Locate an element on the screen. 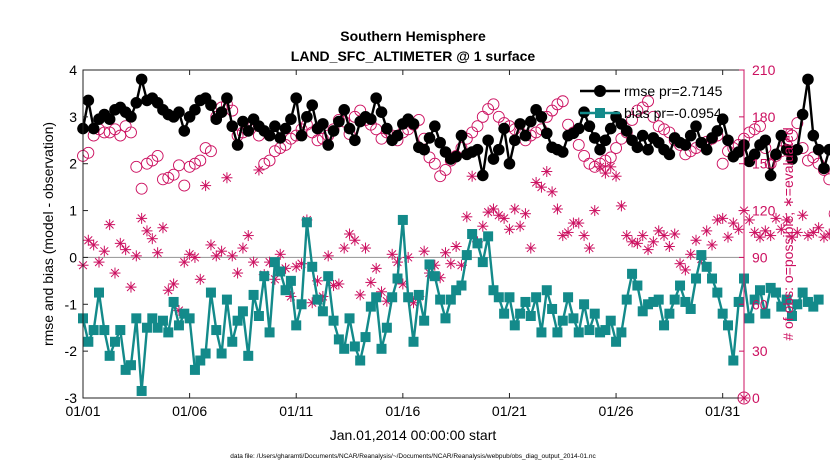 This screenshot has width=830, height=470. x-axis-label: Jan.01,2014 00:00:00 start is located at coordinates (413, 435).